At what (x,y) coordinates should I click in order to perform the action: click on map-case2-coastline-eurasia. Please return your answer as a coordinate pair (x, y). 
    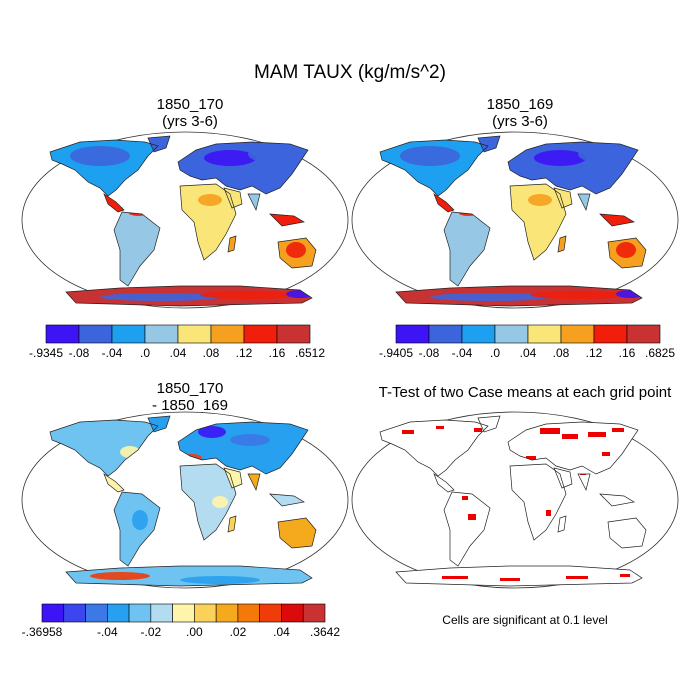
    Looking at the image, I should click on (573, 168).